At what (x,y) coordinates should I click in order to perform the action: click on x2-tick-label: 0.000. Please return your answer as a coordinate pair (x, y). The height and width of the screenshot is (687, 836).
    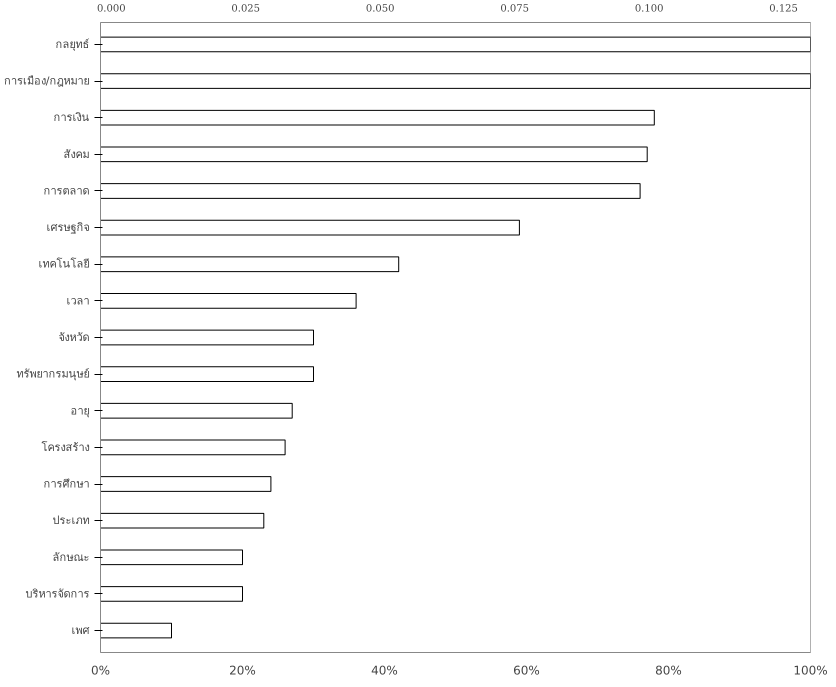
    Looking at the image, I should click on (111, 9).